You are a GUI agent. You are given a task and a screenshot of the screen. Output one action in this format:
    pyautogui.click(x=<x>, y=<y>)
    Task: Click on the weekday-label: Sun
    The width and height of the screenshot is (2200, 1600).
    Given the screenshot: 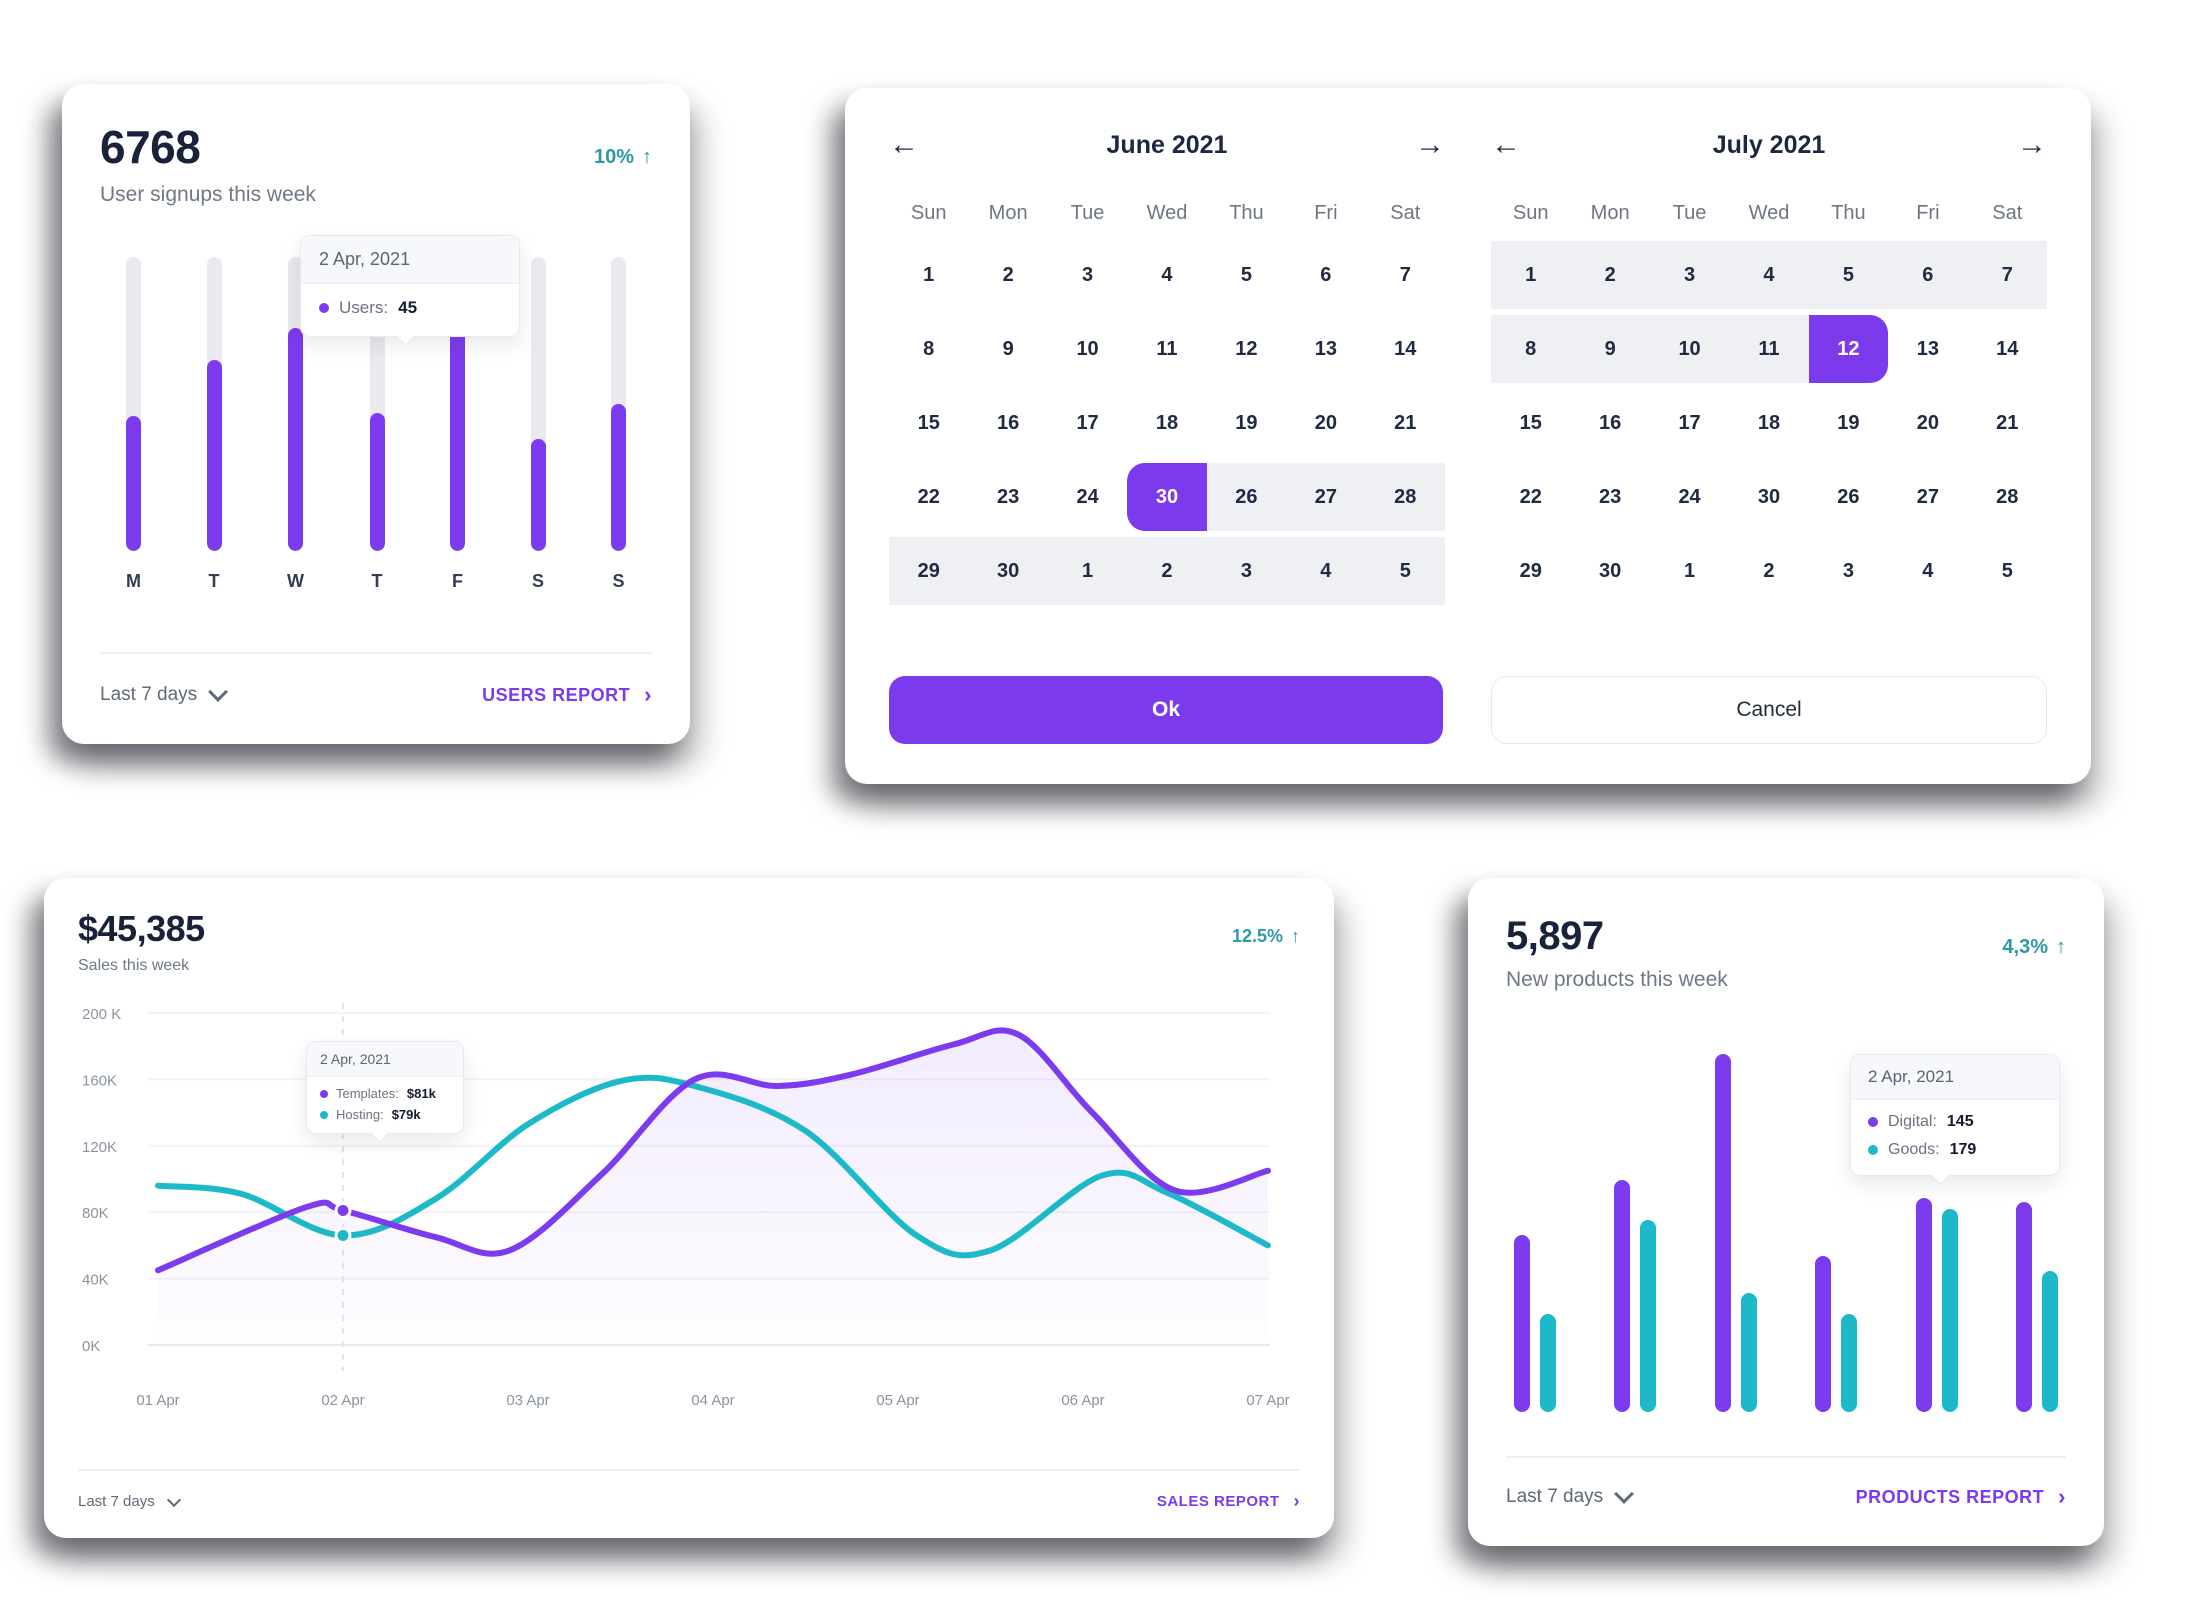 What is the action you would take?
    pyautogui.click(x=1530, y=213)
    